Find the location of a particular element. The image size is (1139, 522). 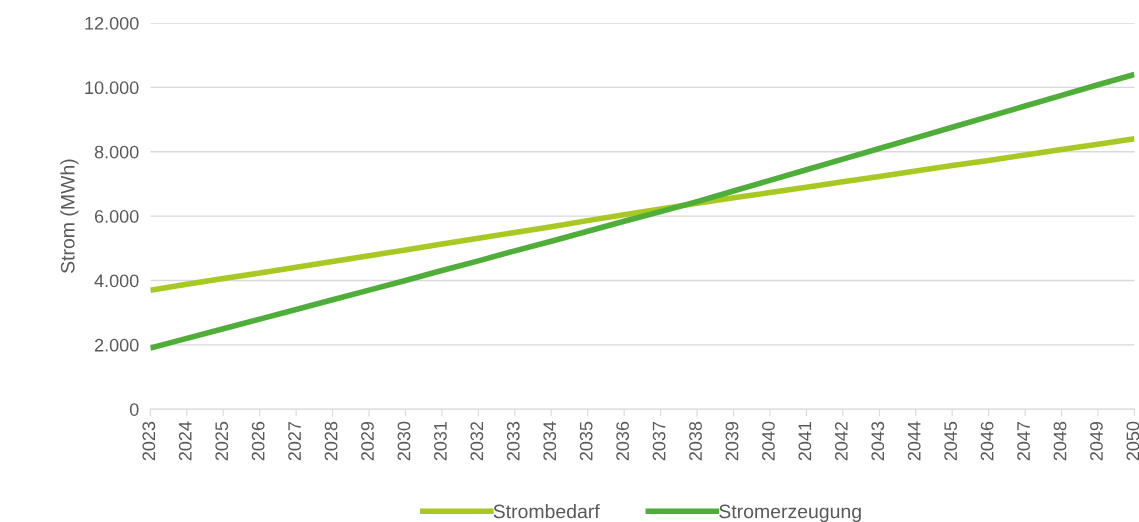

x-tick-label: 2025 is located at coordinates (222, 441).